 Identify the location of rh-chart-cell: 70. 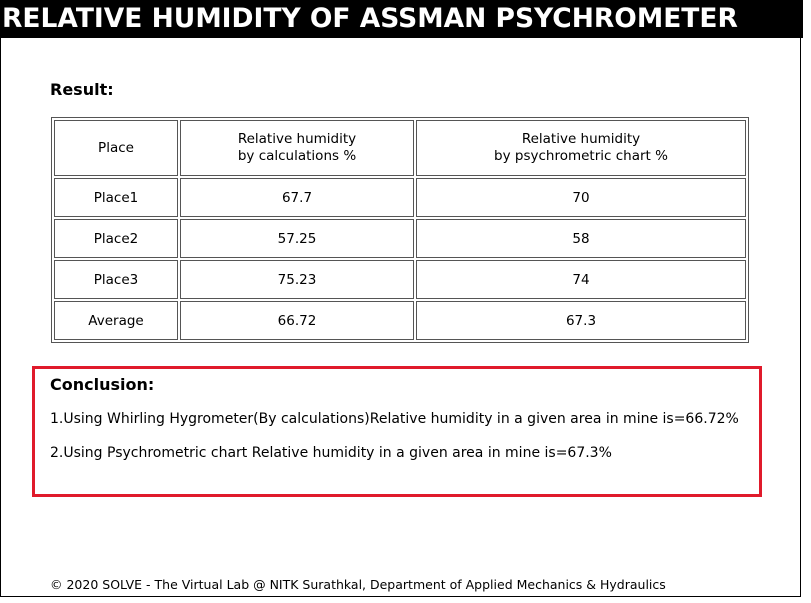
(581, 197).